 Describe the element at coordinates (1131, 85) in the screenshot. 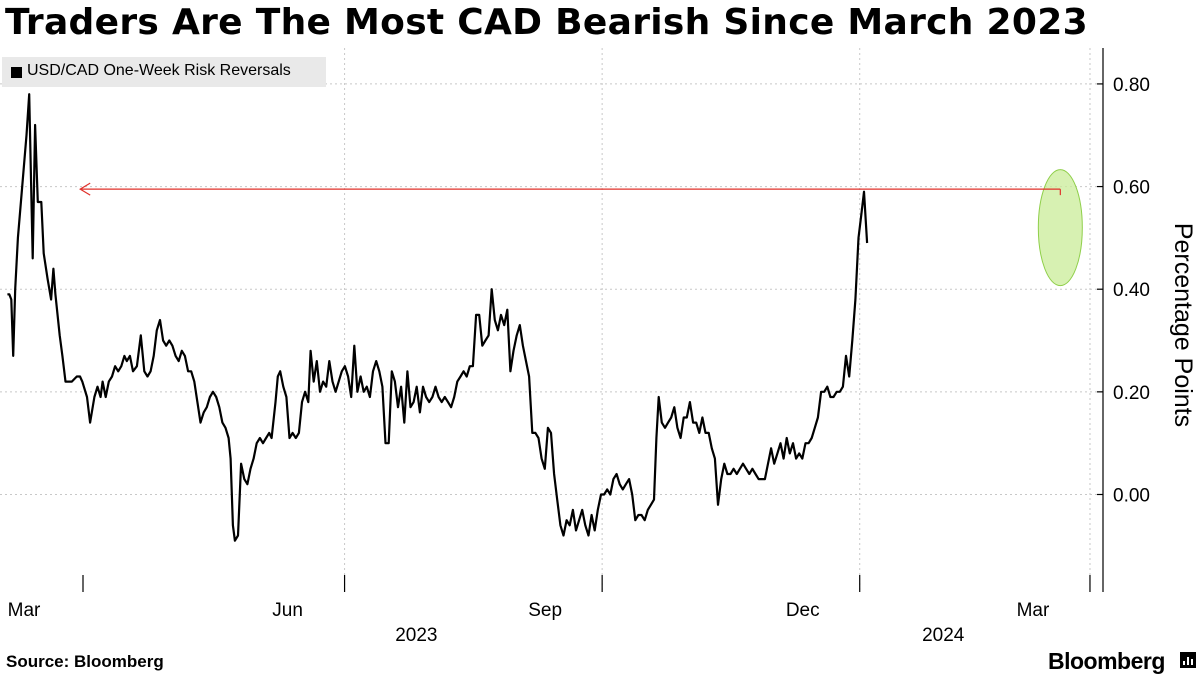

I see `y-tick-label: 0.80` at that location.